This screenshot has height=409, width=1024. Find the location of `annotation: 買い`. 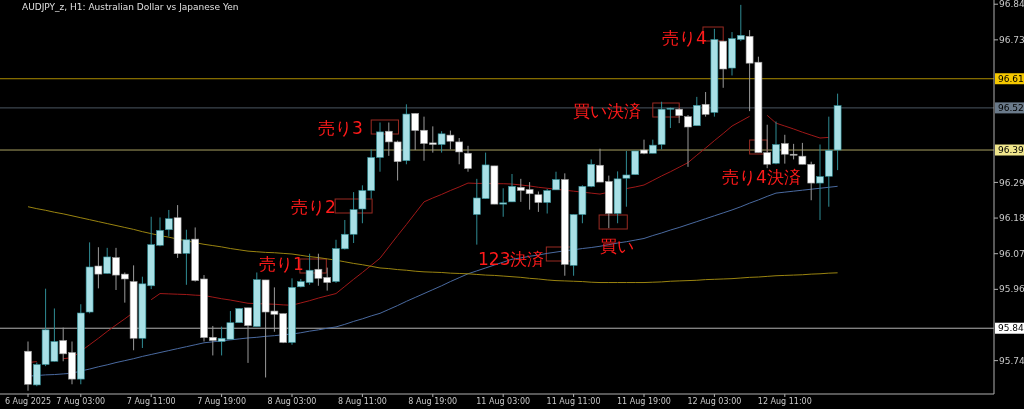

annotation: 買い is located at coordinates (617, 245).